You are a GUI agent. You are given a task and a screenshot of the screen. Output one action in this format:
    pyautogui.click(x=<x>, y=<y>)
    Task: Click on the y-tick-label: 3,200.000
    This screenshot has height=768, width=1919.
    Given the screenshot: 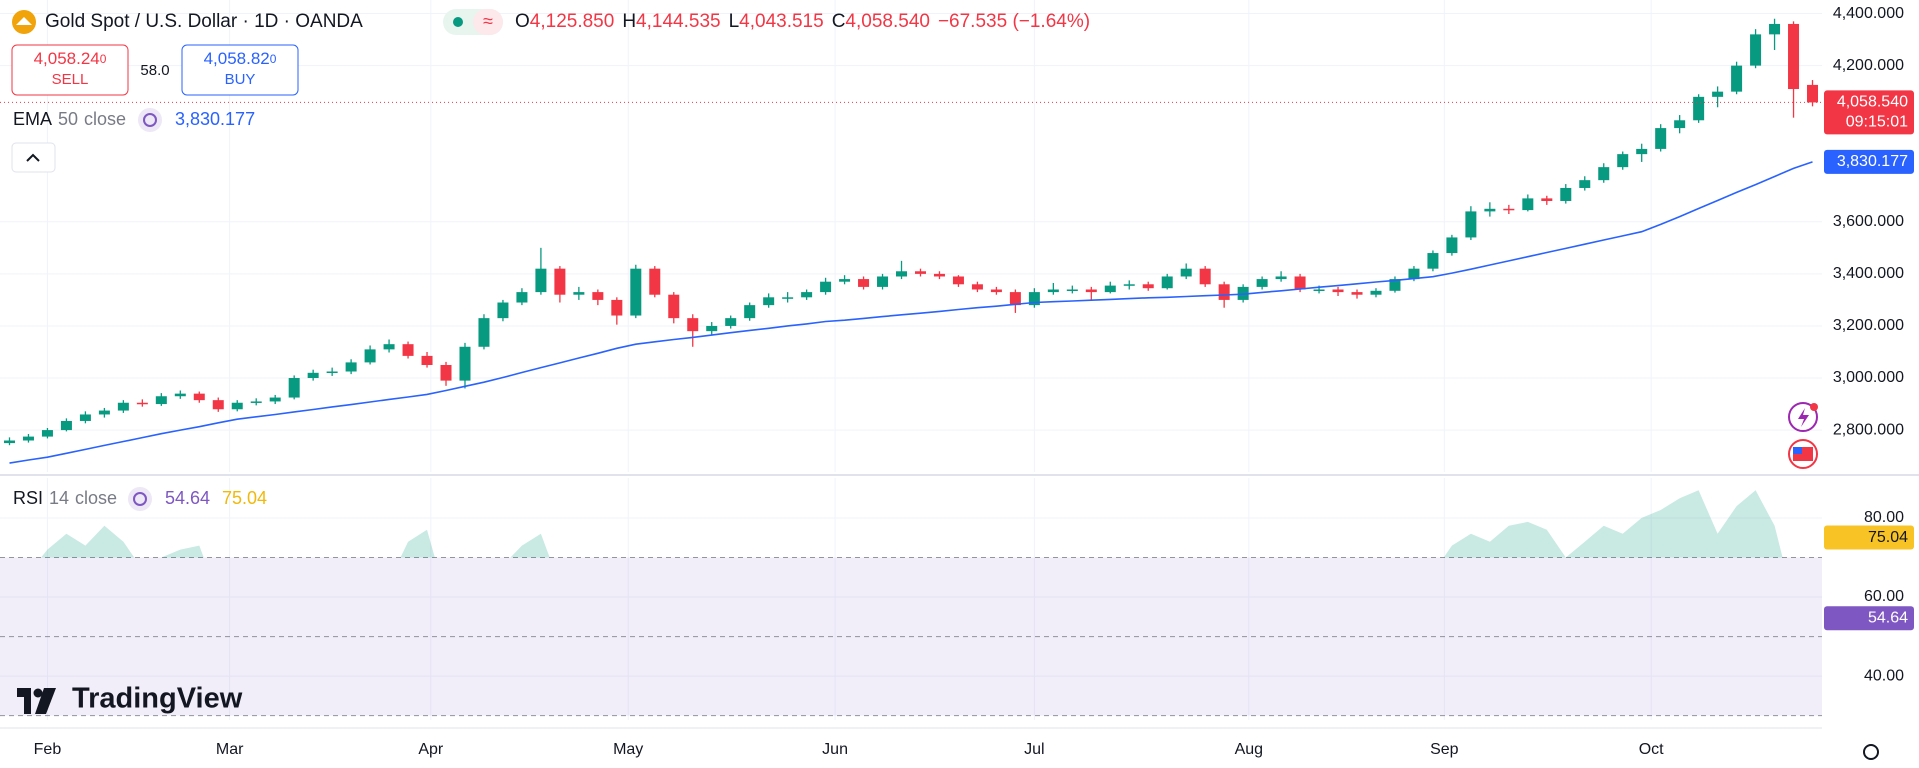 What is the action you would take?
    pyautogui.click(x=1868, y=325)
    